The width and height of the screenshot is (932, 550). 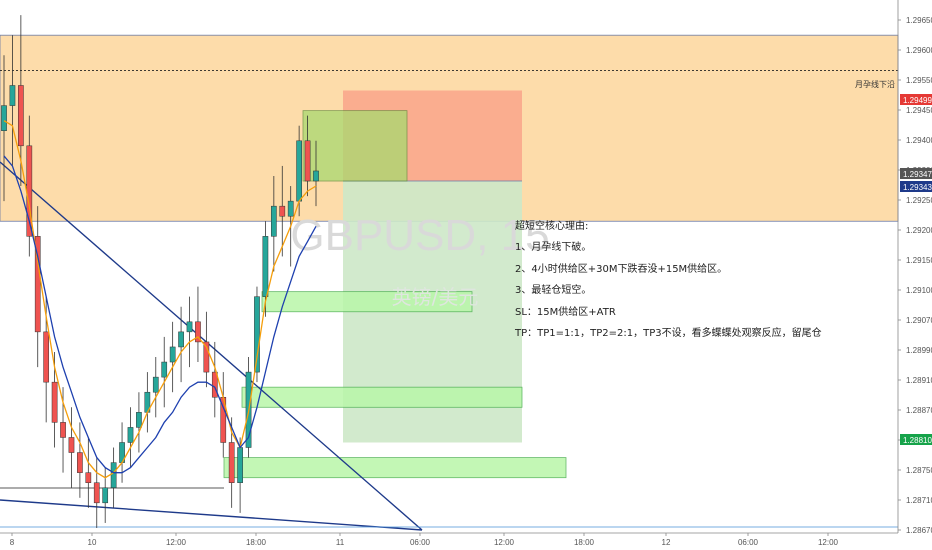 I want to click on price-tag: 1.28810, so click(x=916, y=439).